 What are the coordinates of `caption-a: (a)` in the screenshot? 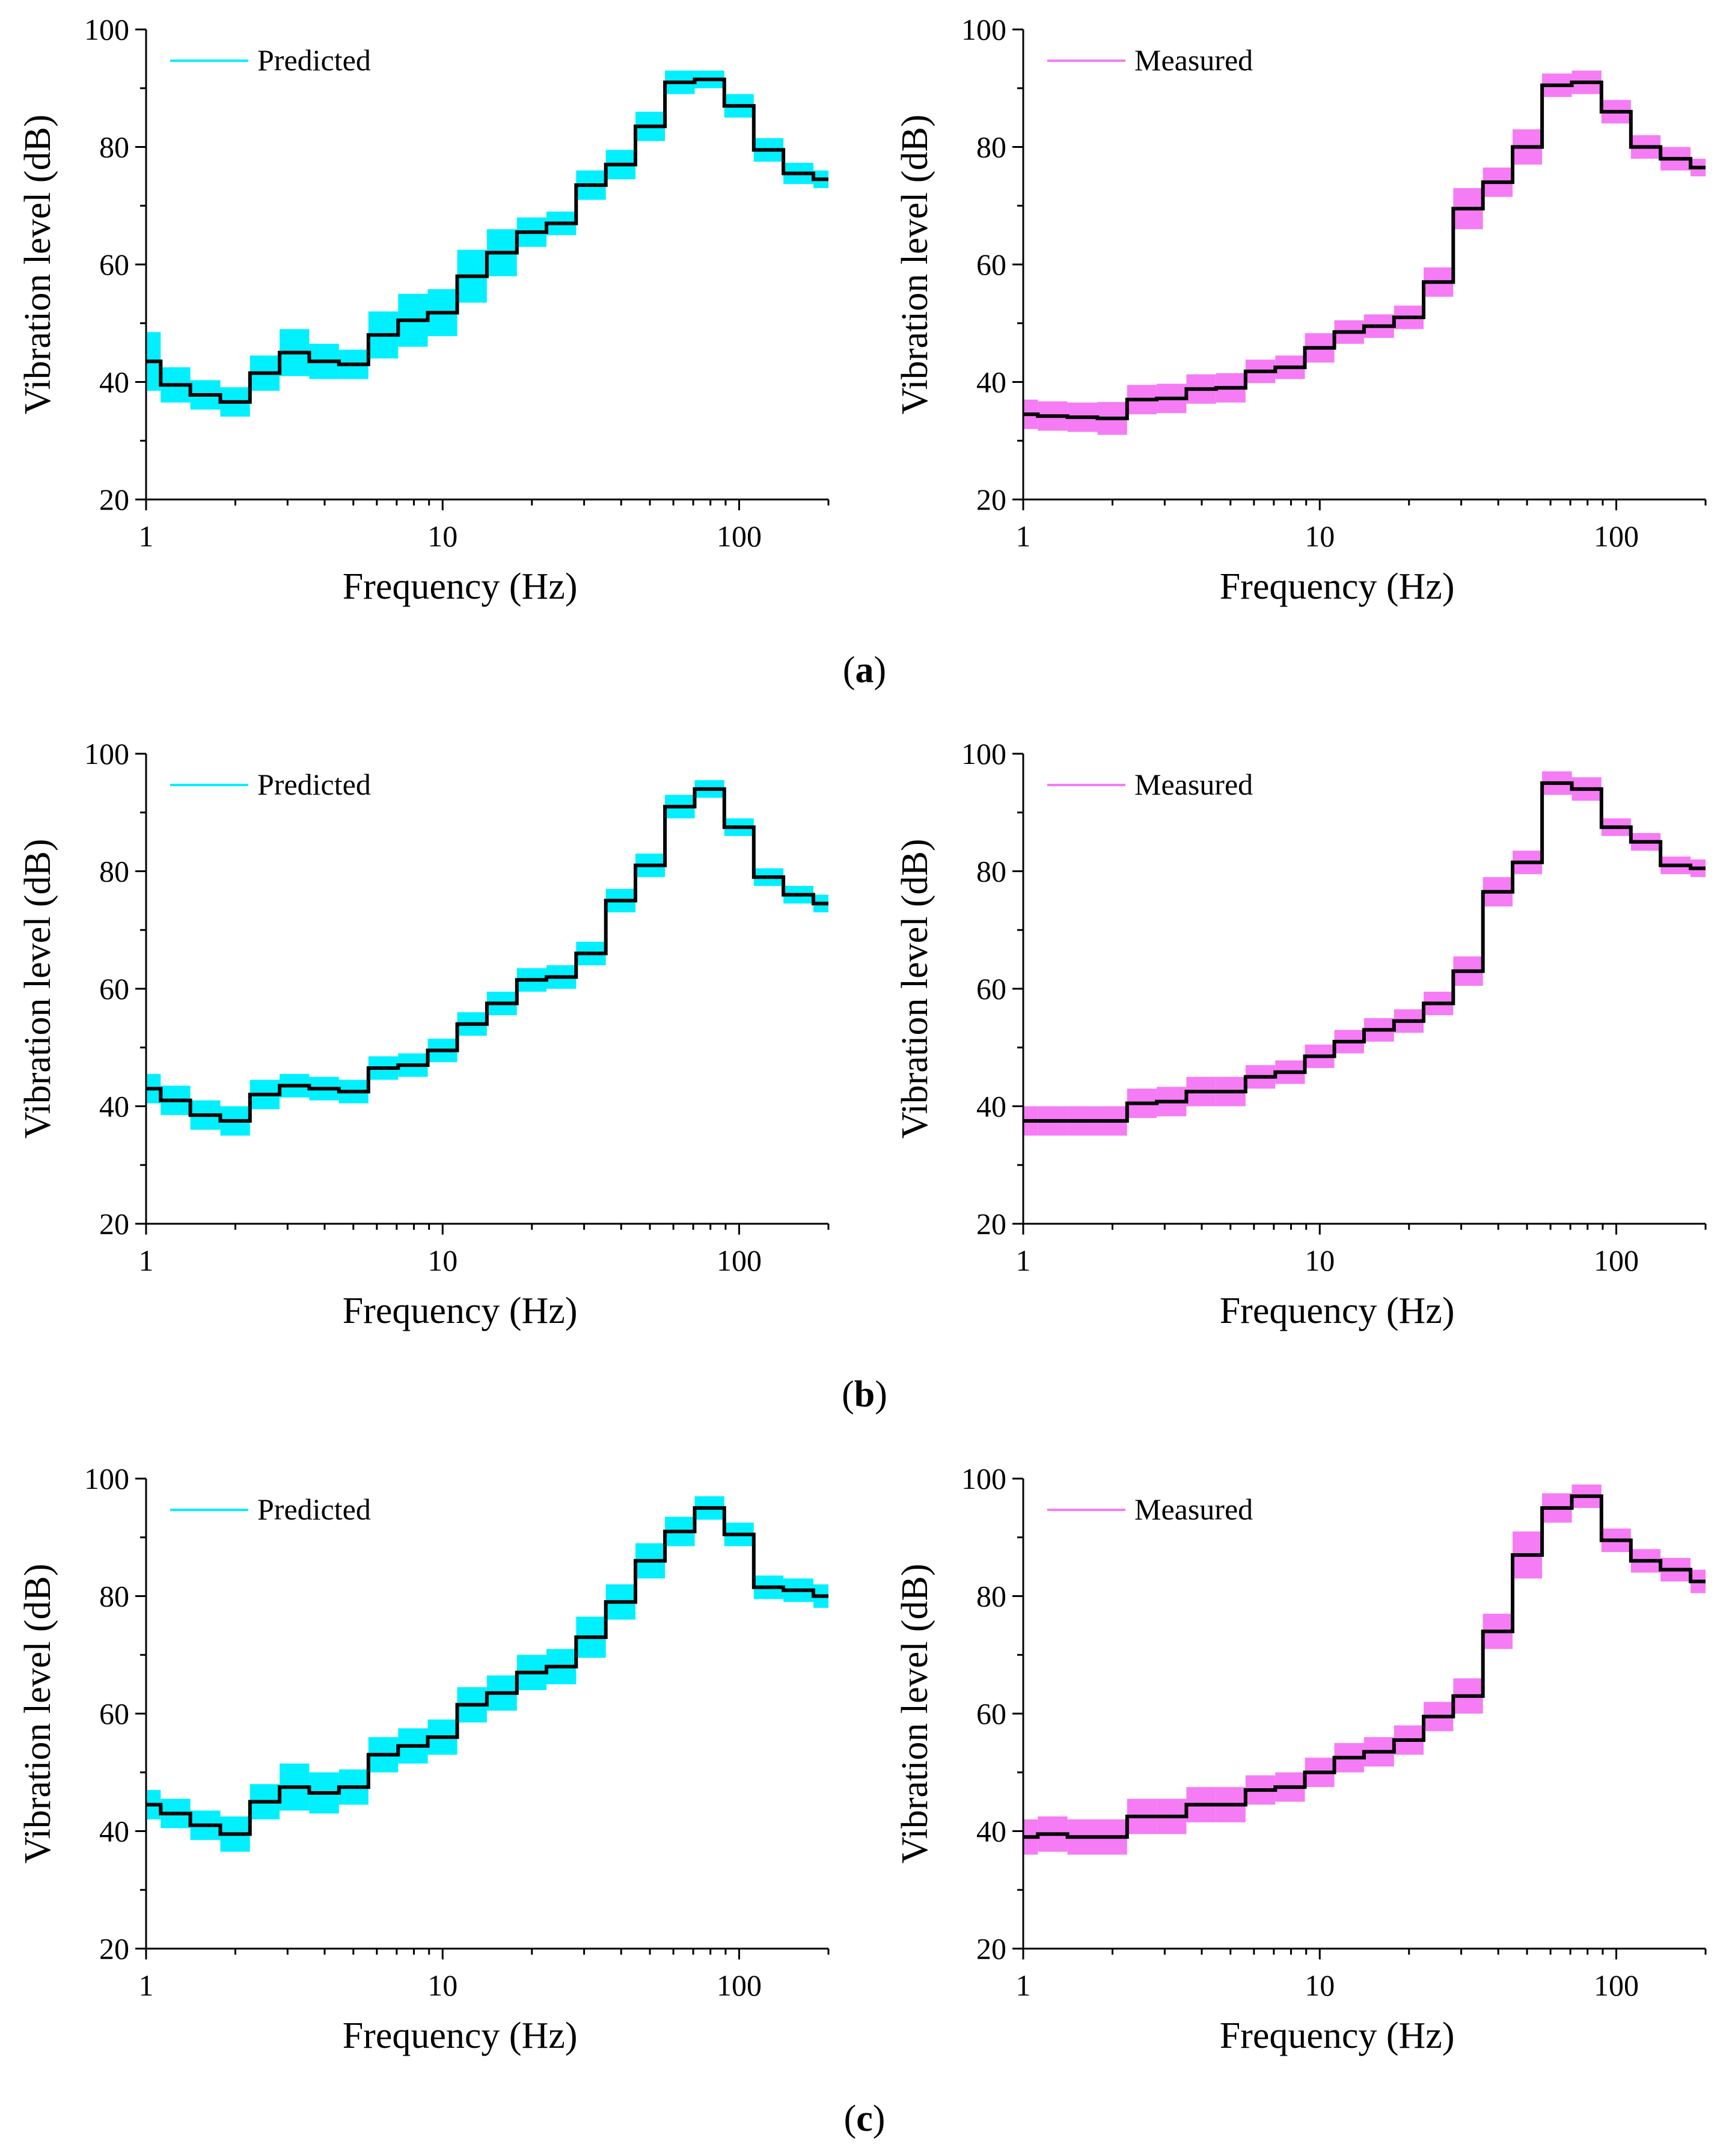 It's located at (864, 671).